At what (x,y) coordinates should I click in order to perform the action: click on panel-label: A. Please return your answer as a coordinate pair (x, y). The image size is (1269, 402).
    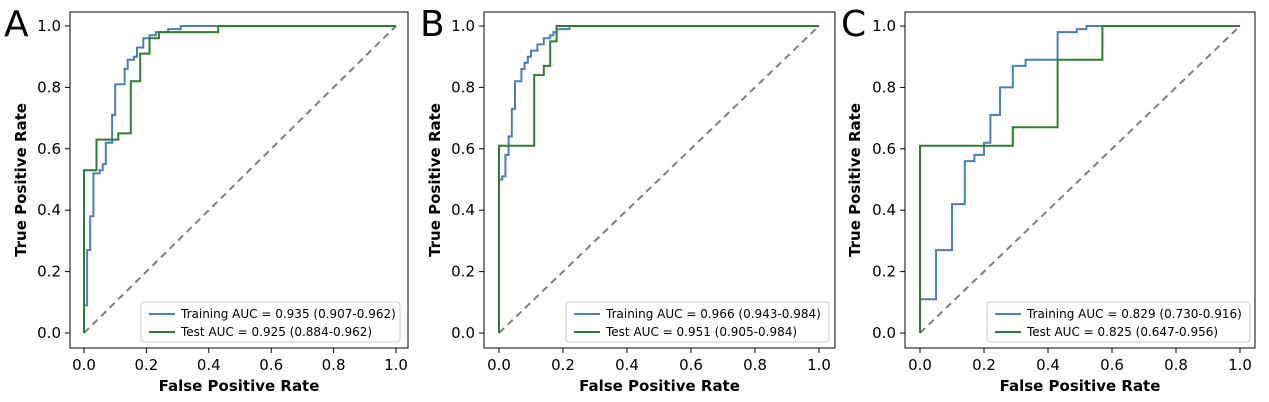
    Looking at the image, I should click on (16, 24).